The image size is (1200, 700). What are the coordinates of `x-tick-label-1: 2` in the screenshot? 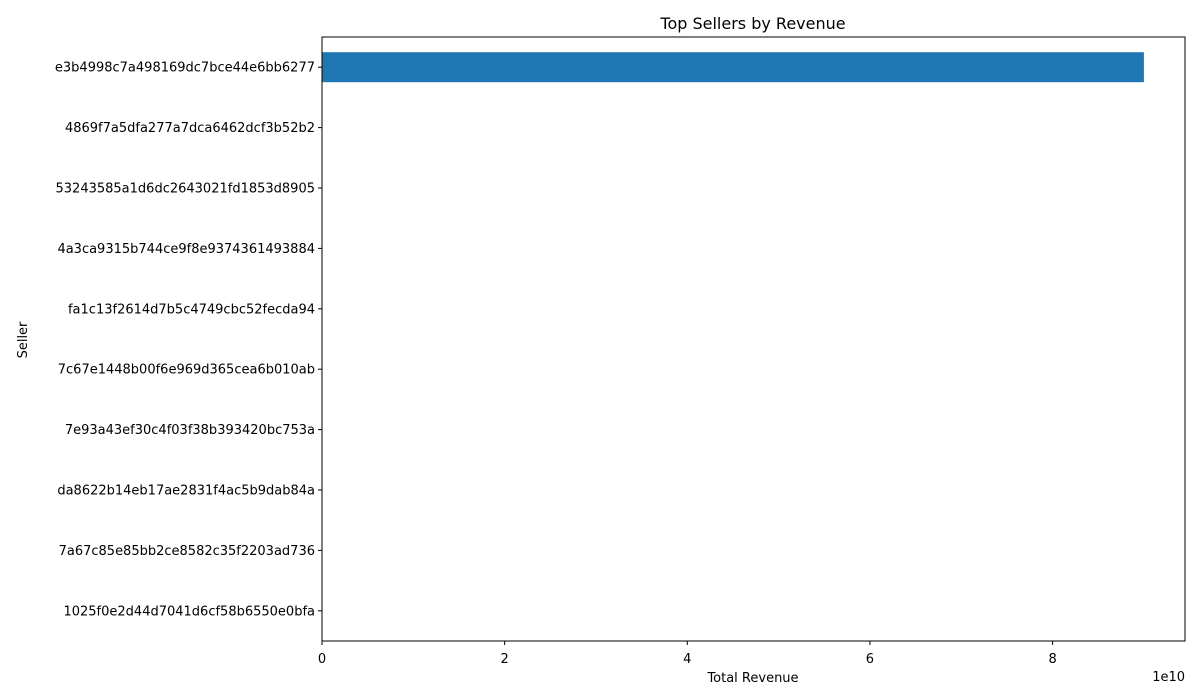 It's located at (505, 659).